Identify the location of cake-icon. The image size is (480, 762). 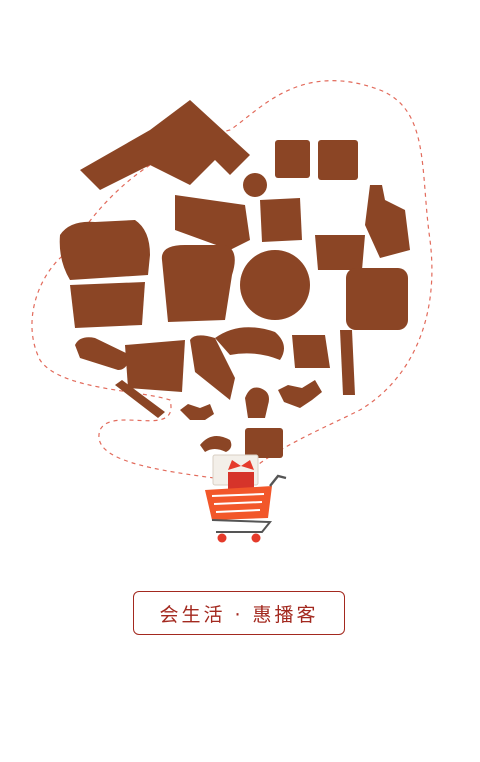
(377, 299).